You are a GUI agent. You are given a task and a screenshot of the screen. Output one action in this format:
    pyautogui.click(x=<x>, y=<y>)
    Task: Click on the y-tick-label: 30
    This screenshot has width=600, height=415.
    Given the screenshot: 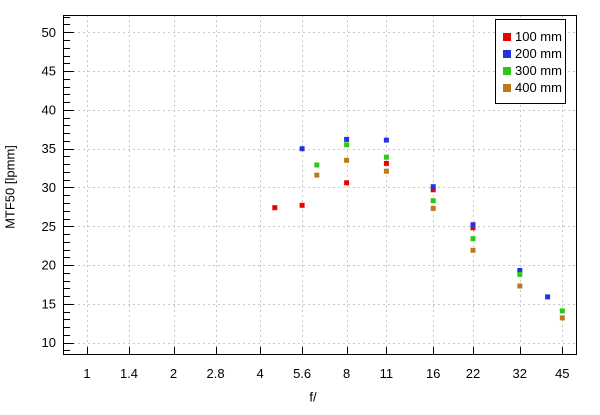 What is the action you would take?
    pyautogui.click(x=49, y=187)
    